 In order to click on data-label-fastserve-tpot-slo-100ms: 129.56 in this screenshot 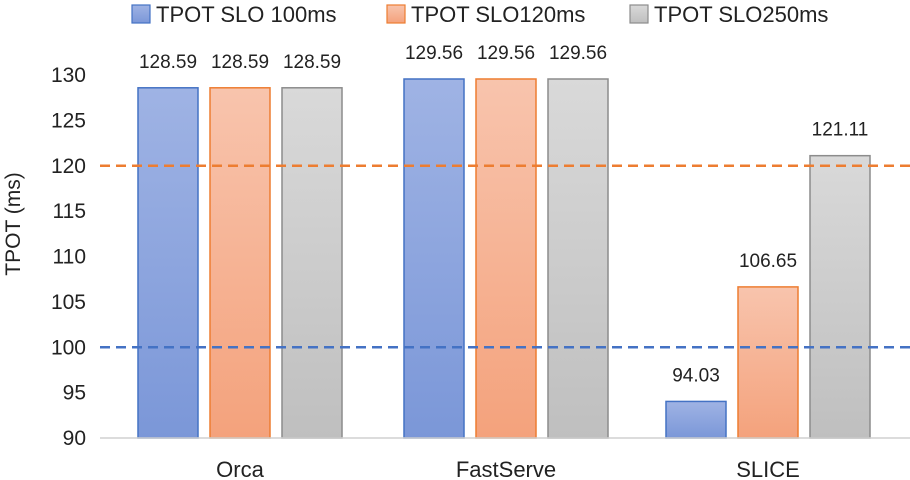, I will do `click(434, 53)`.